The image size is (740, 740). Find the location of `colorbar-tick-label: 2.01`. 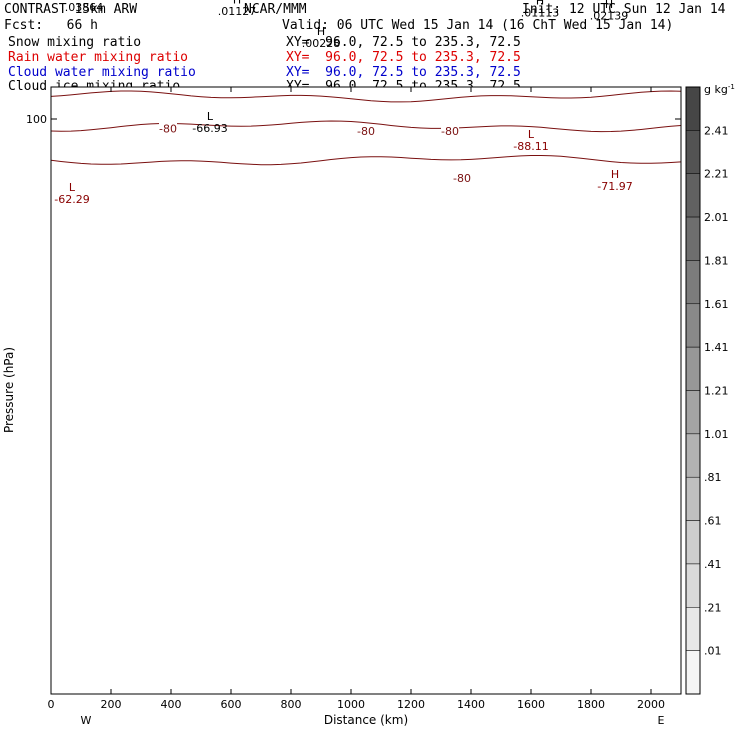

colorbar-tick-label: 2.01 is located at coordinates (716, 217).